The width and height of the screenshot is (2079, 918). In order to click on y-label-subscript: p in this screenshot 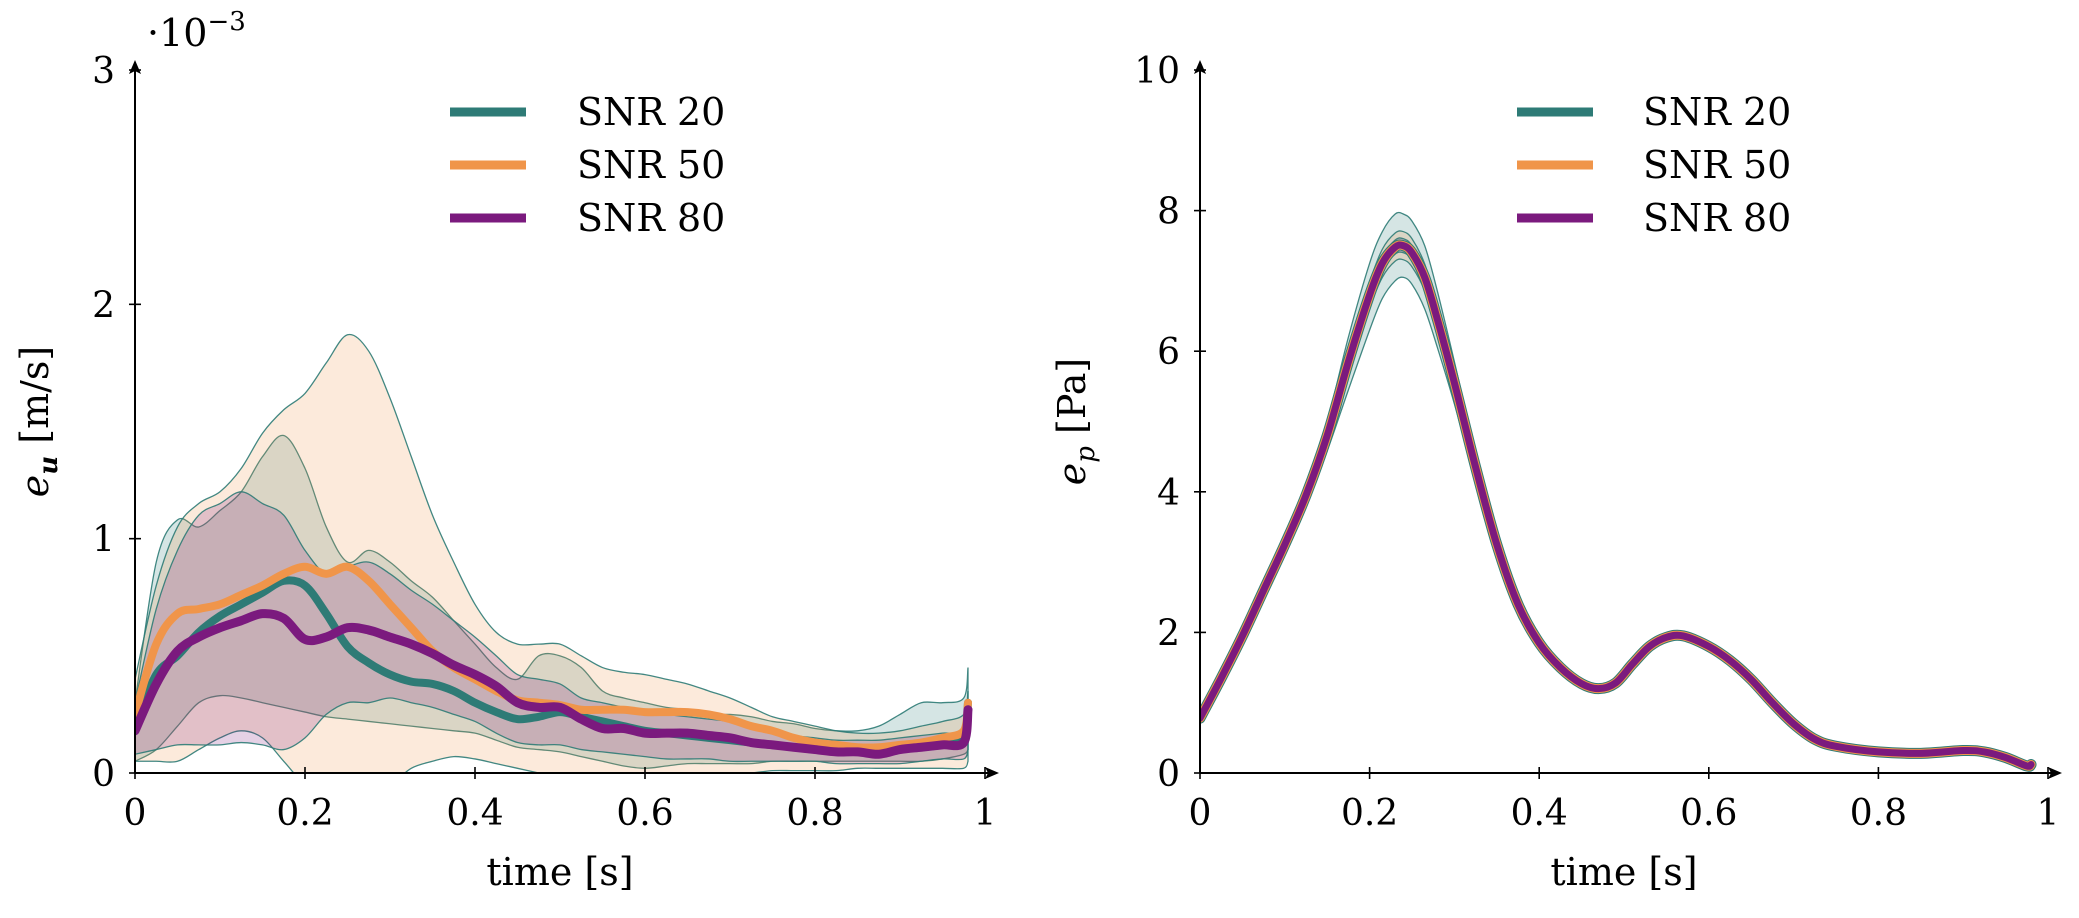, I will do `click(1086, 454)`.